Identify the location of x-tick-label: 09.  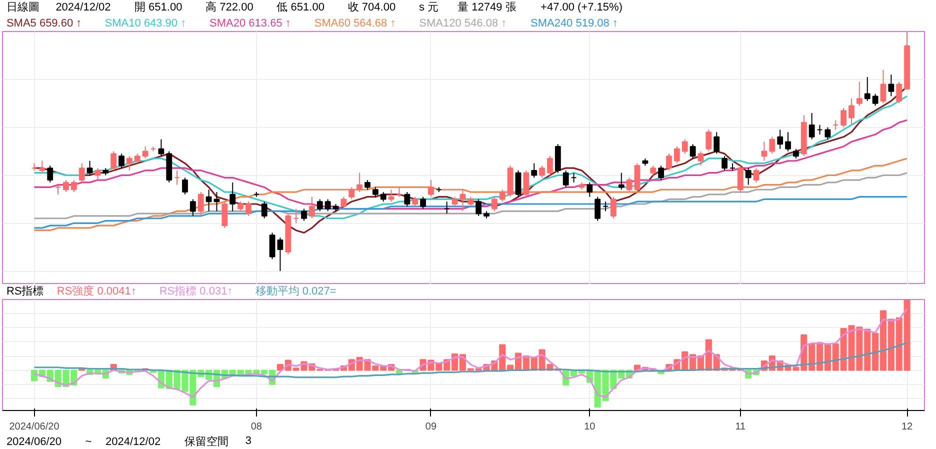
(431, 427).